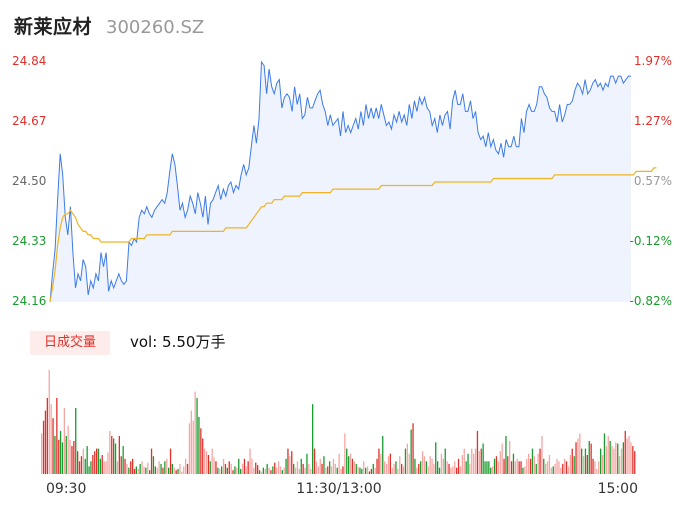 This screenshot has height=524, width=686. Describe the element at coordinates (29, 301) in the screenshot. I see `y-tick-left: 24.16` at that location.